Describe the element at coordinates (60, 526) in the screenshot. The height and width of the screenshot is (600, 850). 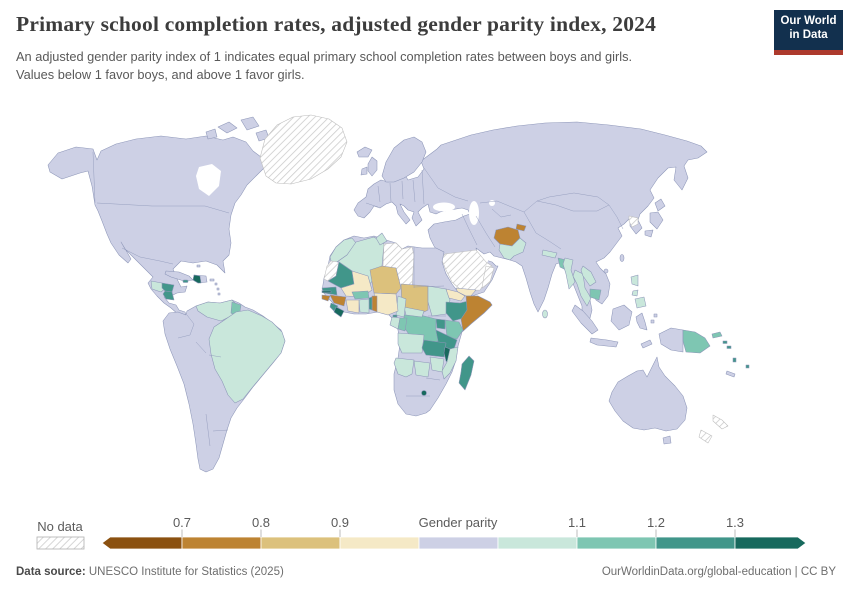
I see `legend-no-data-label: No data` at that location.